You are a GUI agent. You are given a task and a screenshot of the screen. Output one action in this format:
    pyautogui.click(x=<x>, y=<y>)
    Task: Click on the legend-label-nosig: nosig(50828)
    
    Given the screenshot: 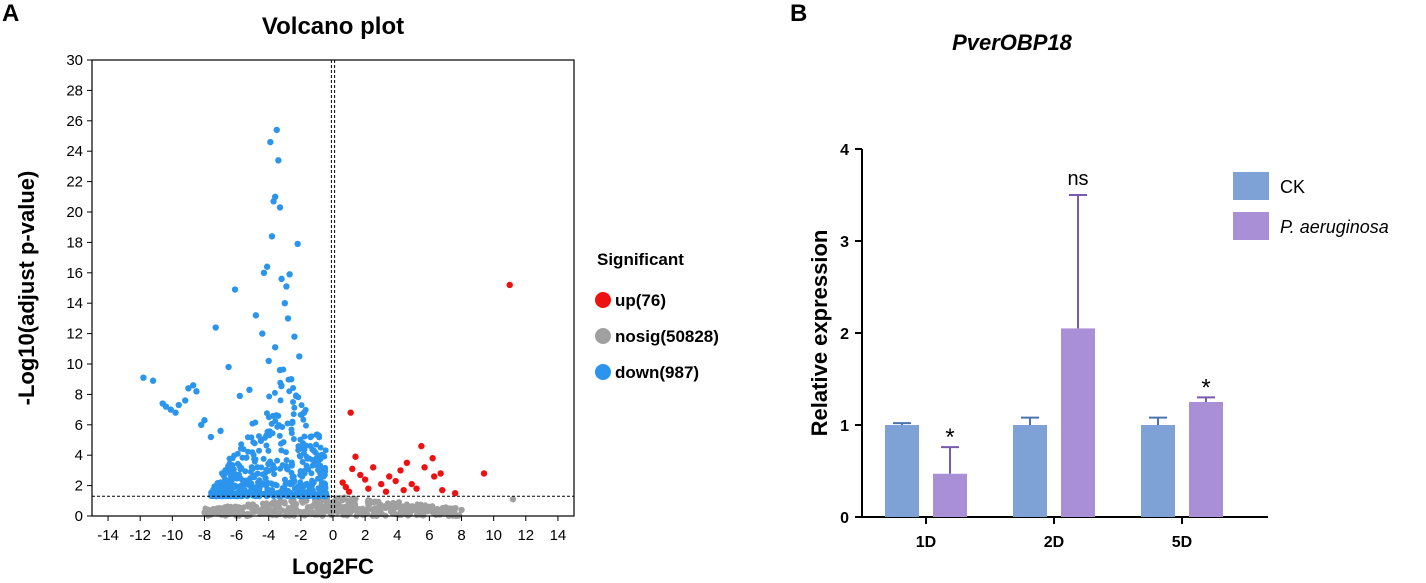 What is the action you would take?
    pyautogui.click(x=667, y=336)
    